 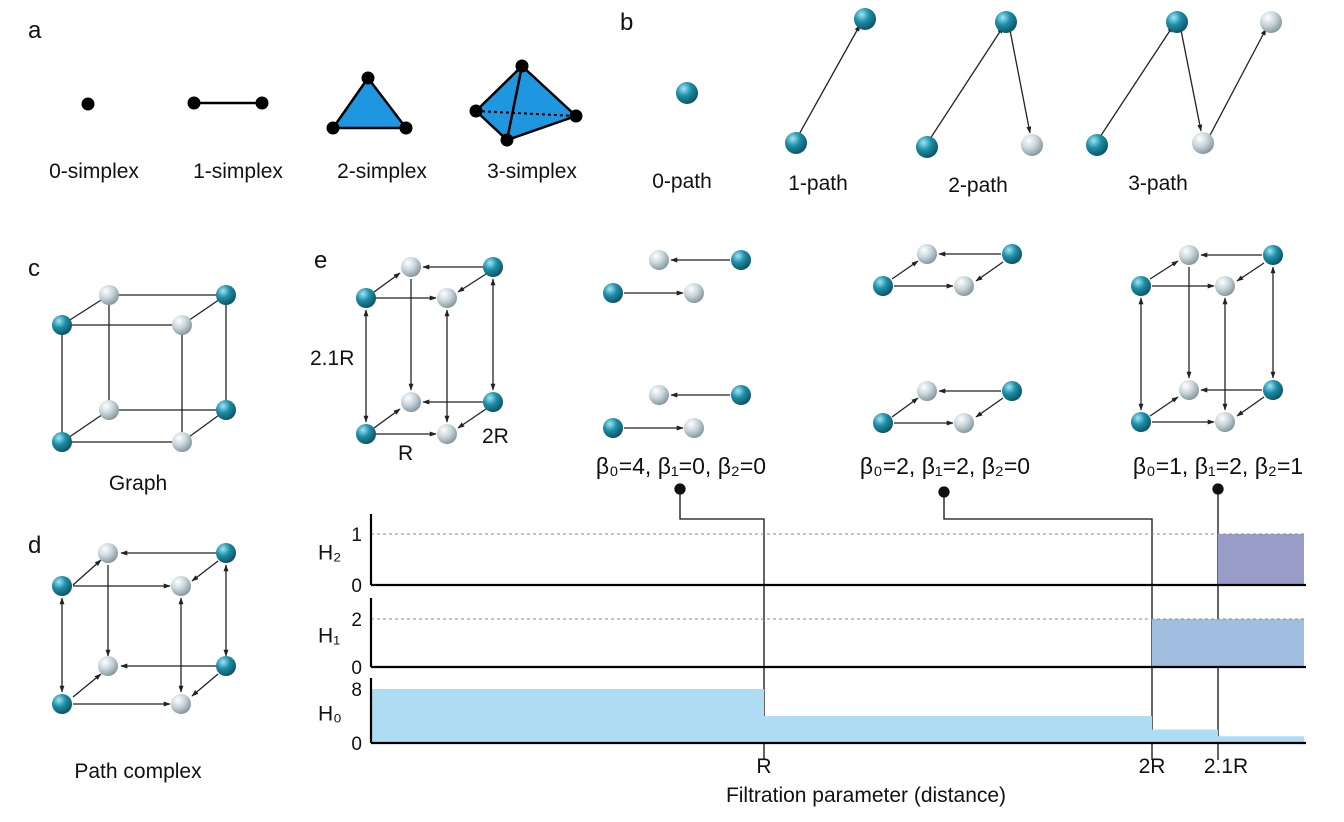 What do you see at coordinates (567, 716) in the screenshot?
I see `barcode-bar-H₀-0` at bounding box center [567, 716].